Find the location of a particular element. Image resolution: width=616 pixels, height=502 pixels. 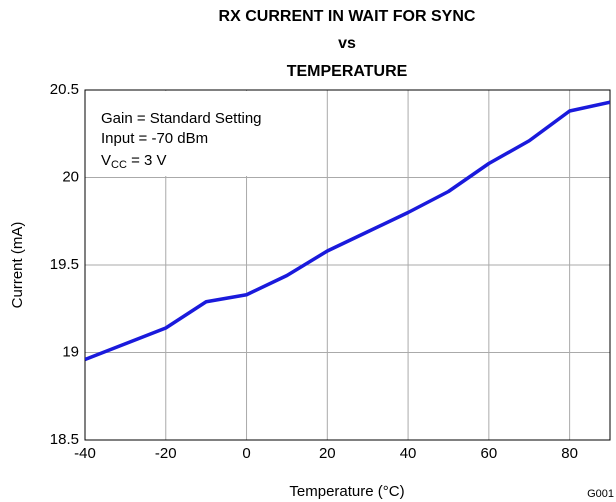

annotation-text: = 3 V is located at coordinates (147, 160).